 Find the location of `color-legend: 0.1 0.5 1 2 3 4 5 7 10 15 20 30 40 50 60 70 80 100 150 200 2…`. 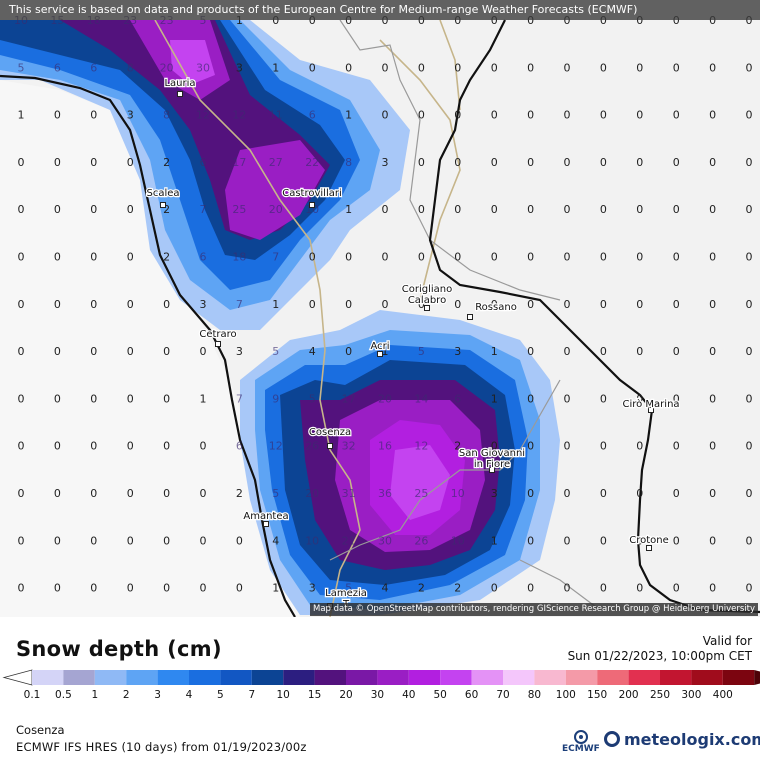

color-legend: 0.1 0.5 1 2 3 4 5 7 10 15 20 30 40 50 60 70 80 100 150 200 2… is located at coordinates (381, 684).